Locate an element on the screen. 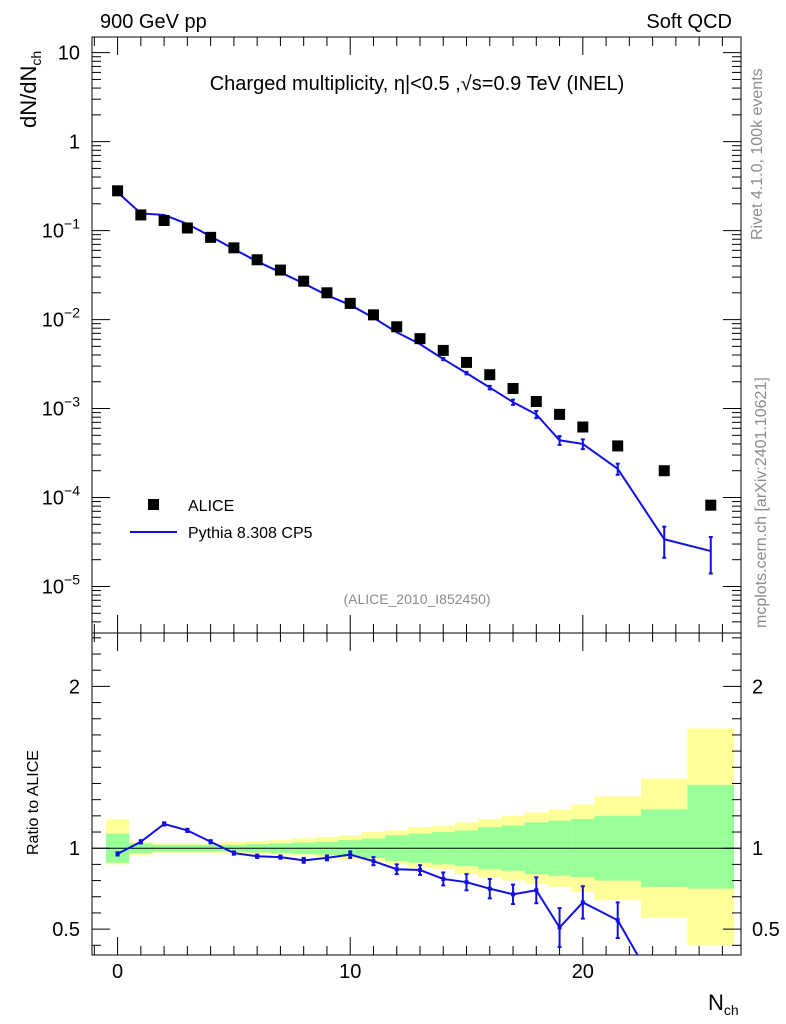  x-tick-label: 0 is located at coordinates (117, 972).